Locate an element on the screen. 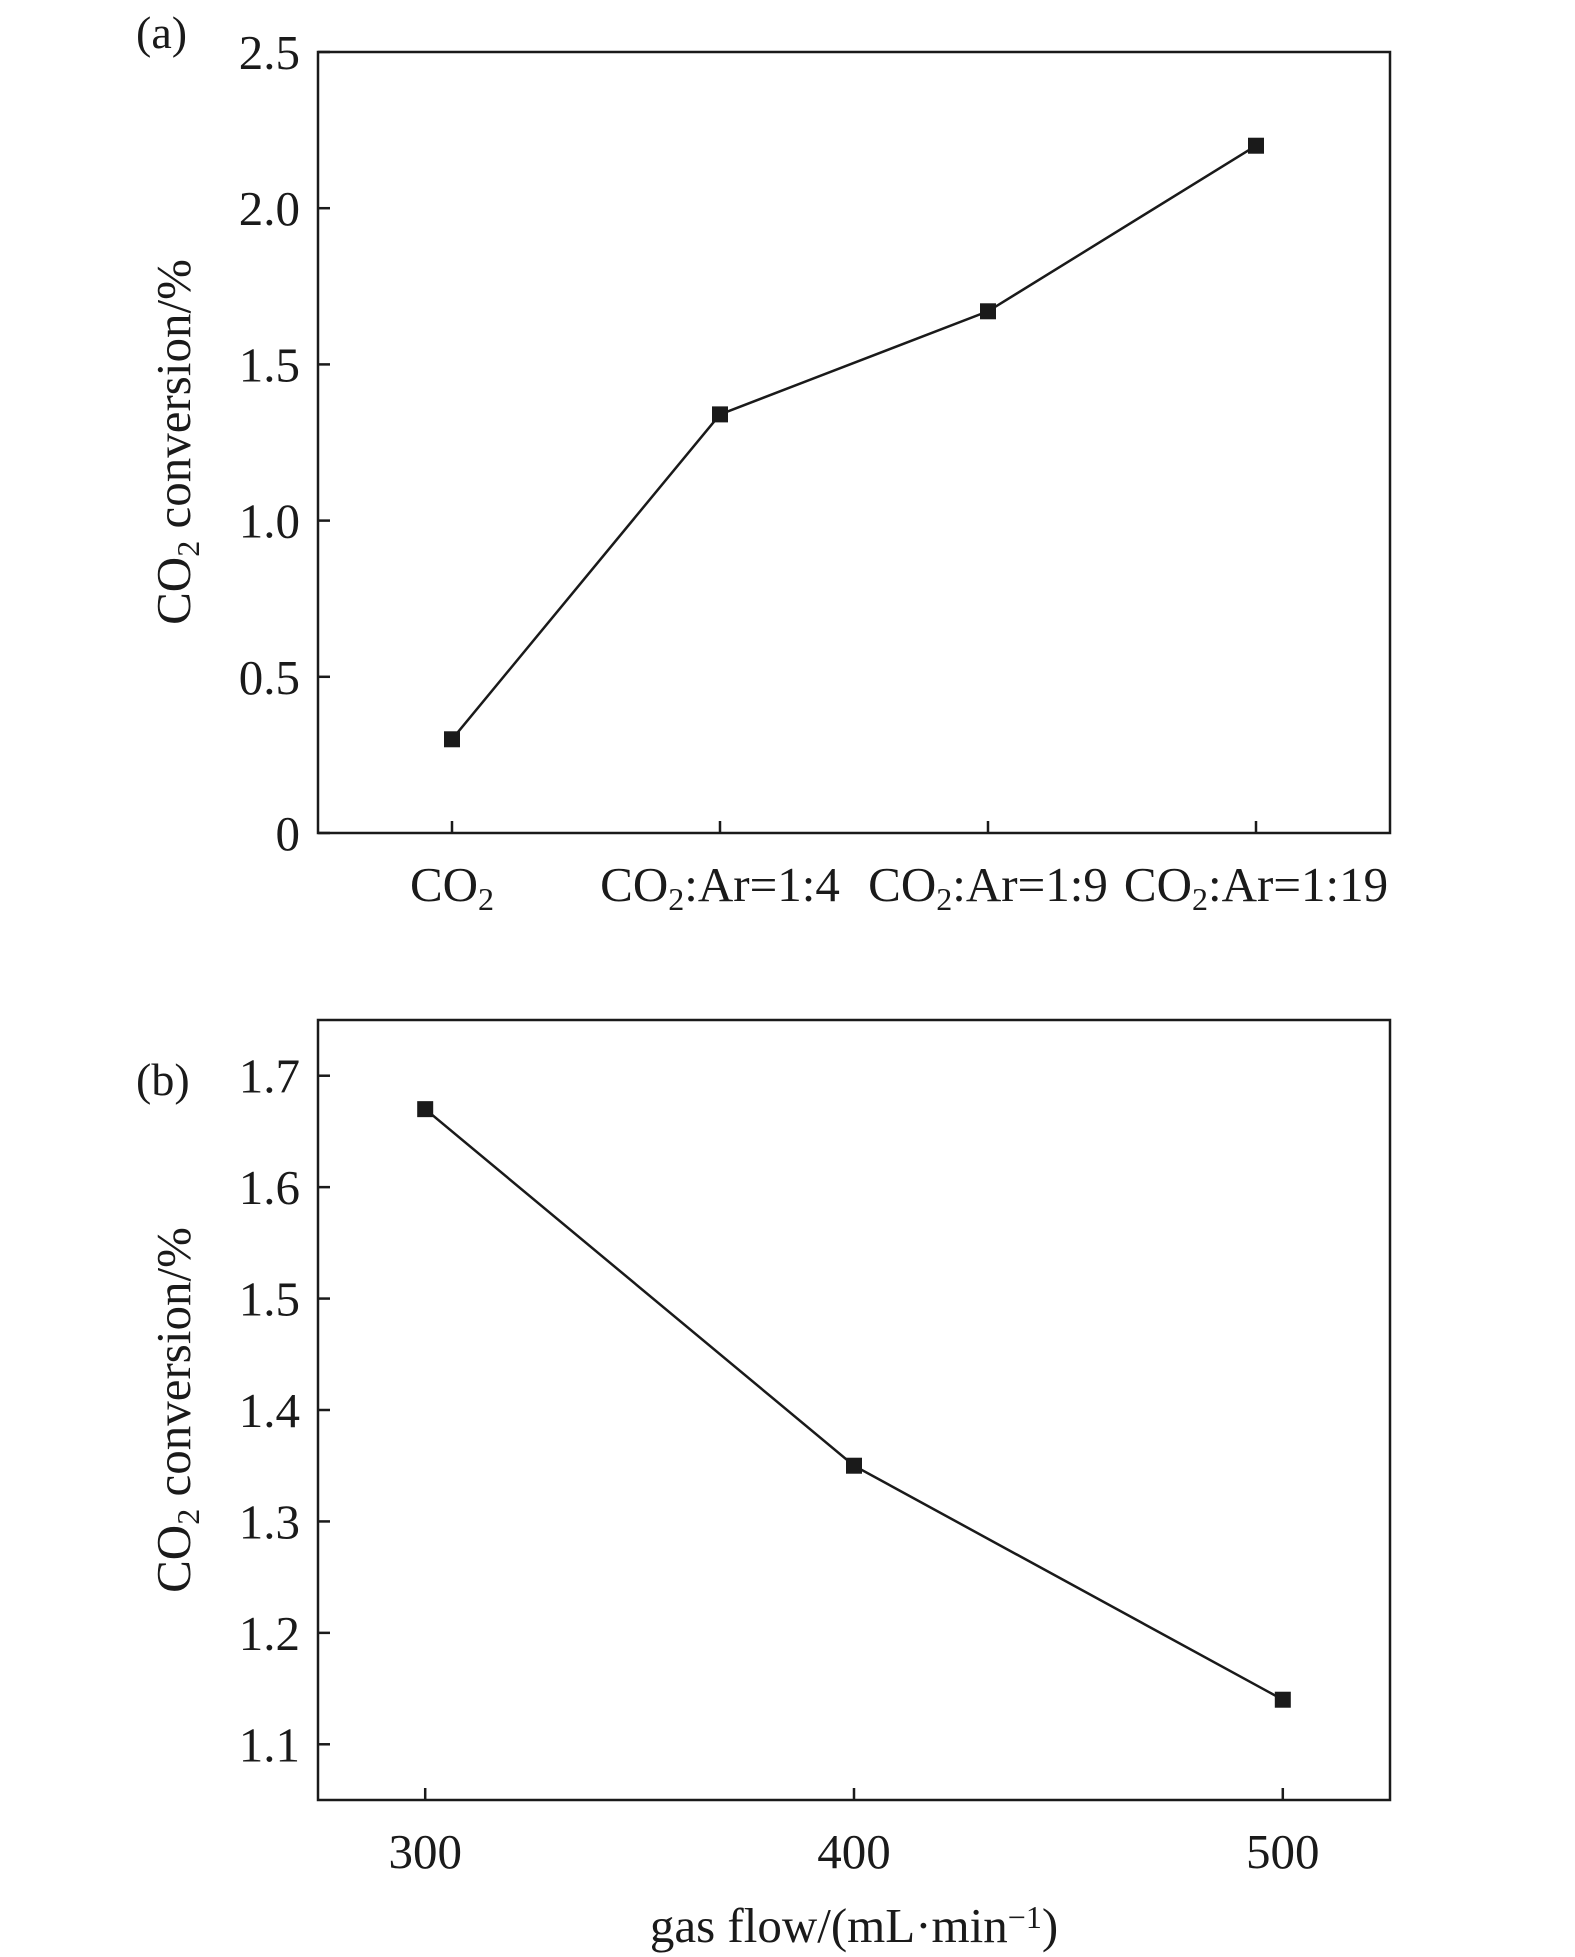 The width and height of the screenshot is (1575, 1957). text-part: :Ar=1:4 is located at coordinates (762, 884).